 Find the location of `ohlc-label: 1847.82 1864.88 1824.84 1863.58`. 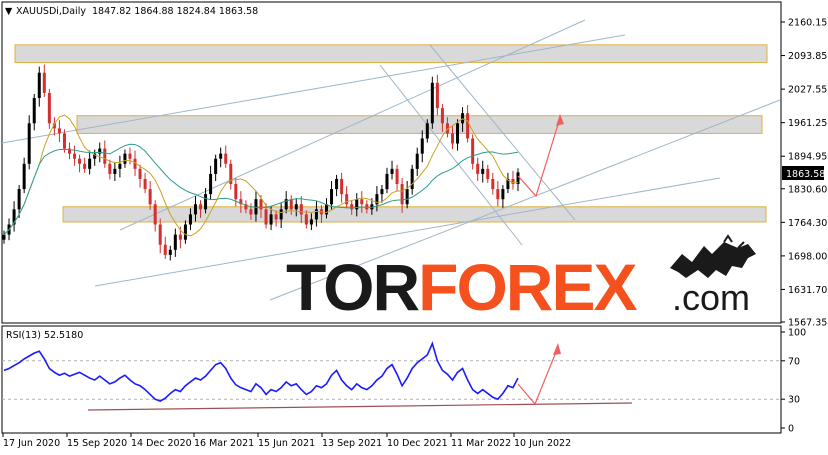

ohlc-label: 1847.82 1864.88 1824.84 1863.58 is located at coordinates (175, 11).